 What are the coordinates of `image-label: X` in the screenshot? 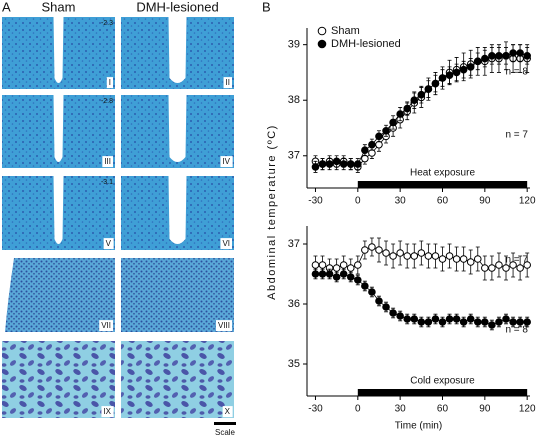 It's located at (228, 411).